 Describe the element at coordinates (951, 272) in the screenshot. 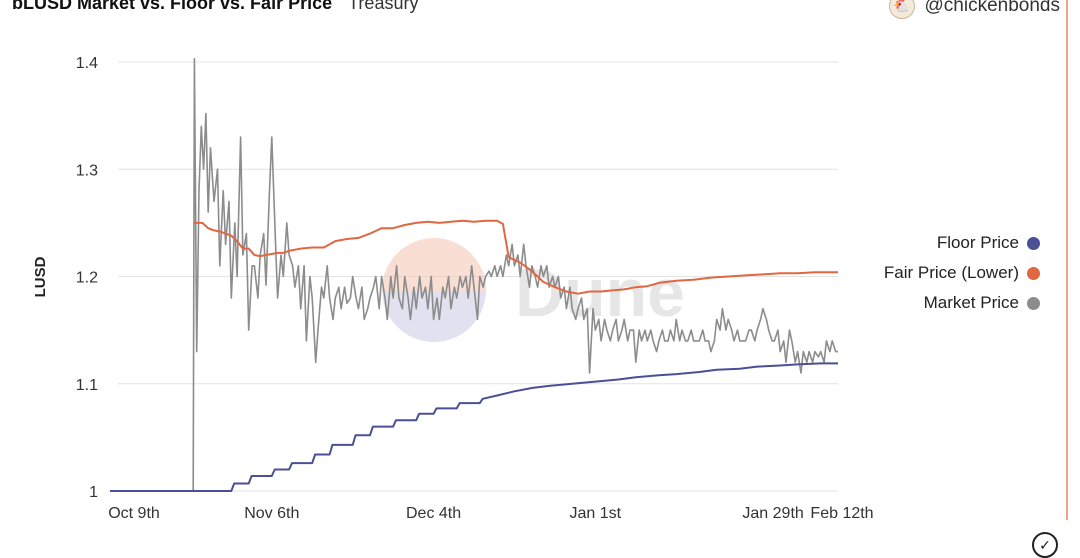

I see `legend-label: Fair Price (Lower)` at that location.